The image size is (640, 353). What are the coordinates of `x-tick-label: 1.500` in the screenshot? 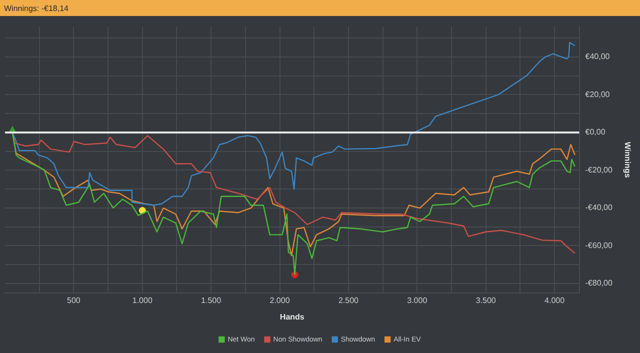 It's located at (211, 300).